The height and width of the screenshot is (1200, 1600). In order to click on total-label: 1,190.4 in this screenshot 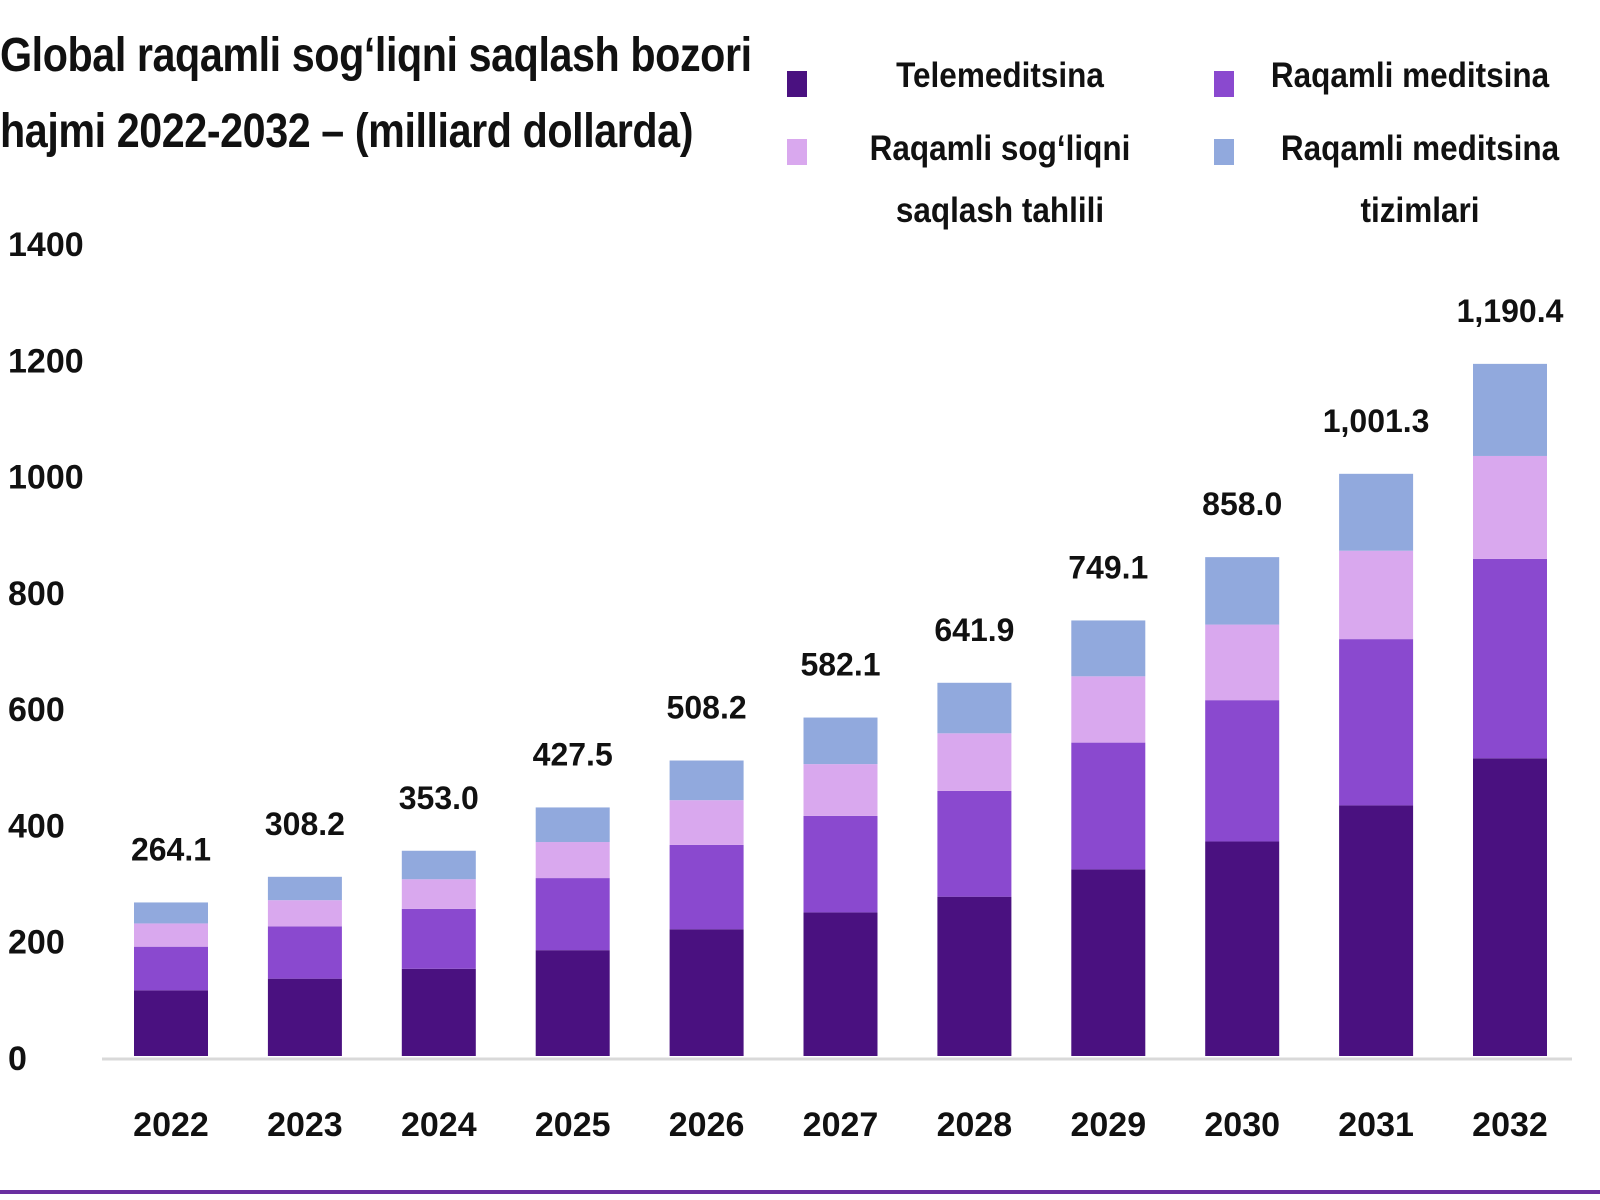, I will do `click(1510, 311)`.